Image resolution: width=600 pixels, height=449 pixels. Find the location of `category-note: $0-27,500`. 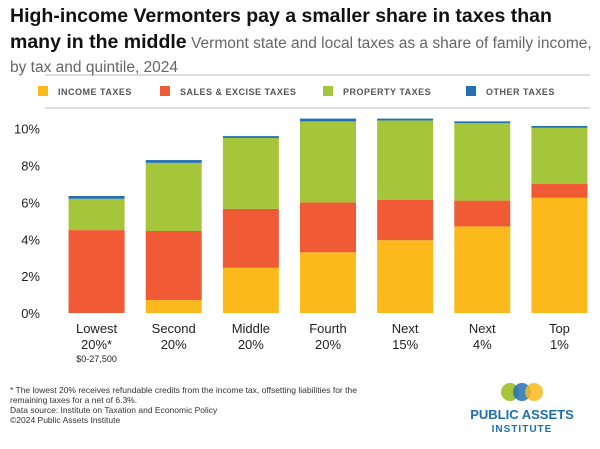

category-note: $0-27,500 is located at coordinates (96, 359).